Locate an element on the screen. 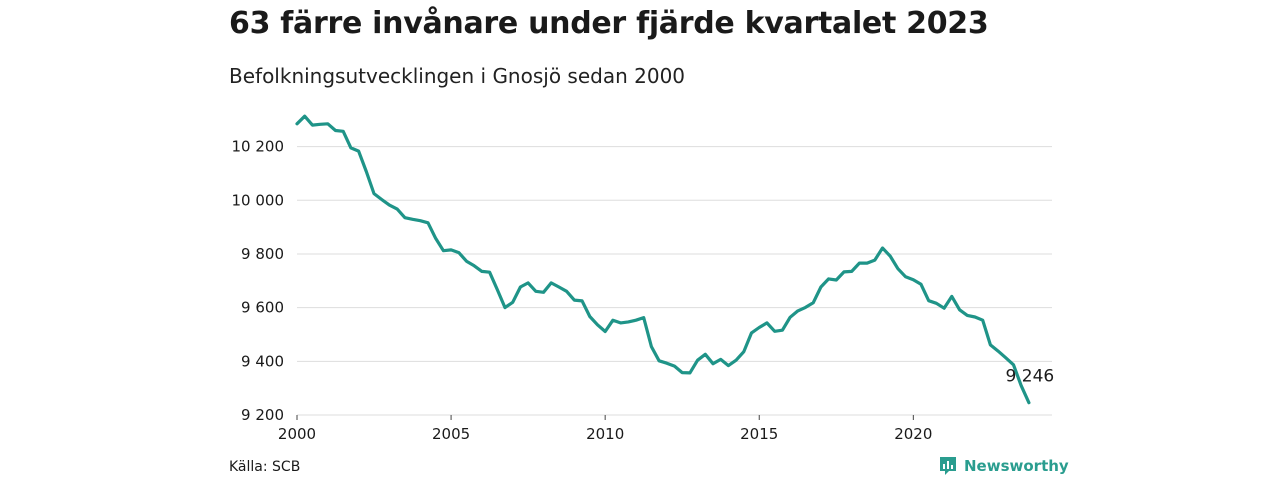 The height and width of the screenshot is (480, 1280). y-axis-labels: 9 200 9 400 9 600 9 800 10 000 10 200 is located at coordinates (258, 281).